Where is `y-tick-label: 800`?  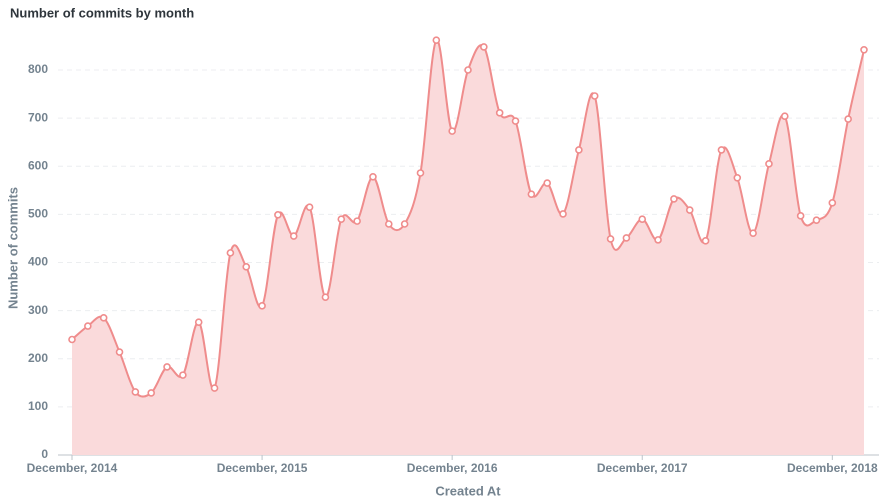
y-tick-label: 800 is located at coordinates (38, 69).